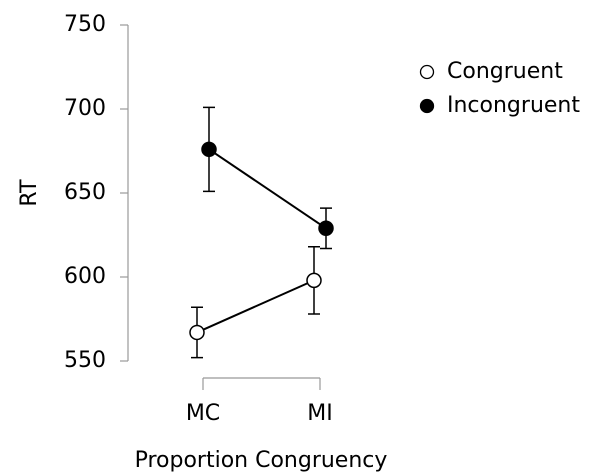 Image resolution: width=609 pixels, height=475 pixels. Describe the element at coordinates (85, 24) in the screenshot. I see `y-tick-label: 750` at that location.